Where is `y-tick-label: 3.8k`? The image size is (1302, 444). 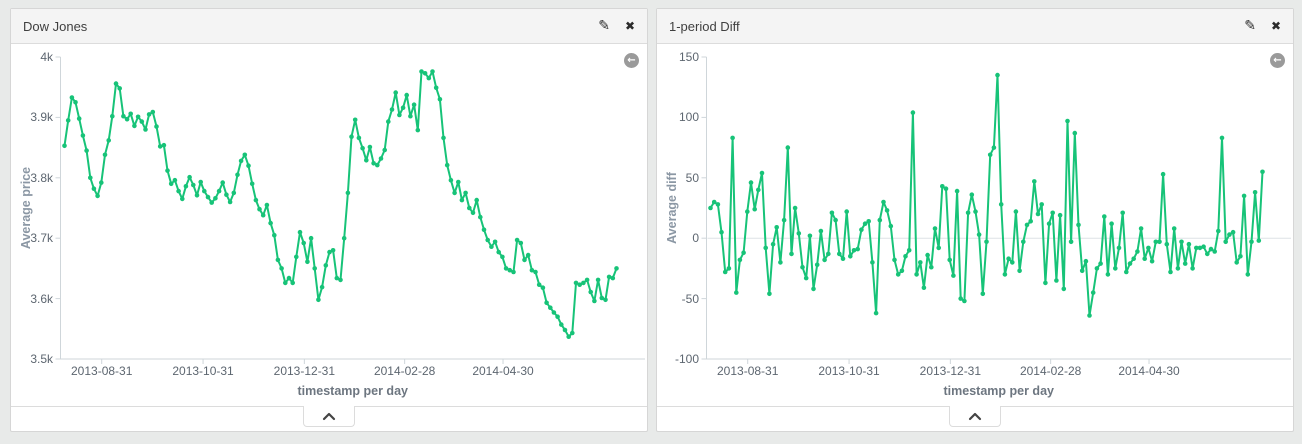
y-tick-label: 3.8k is located at coordinates (41, 177).